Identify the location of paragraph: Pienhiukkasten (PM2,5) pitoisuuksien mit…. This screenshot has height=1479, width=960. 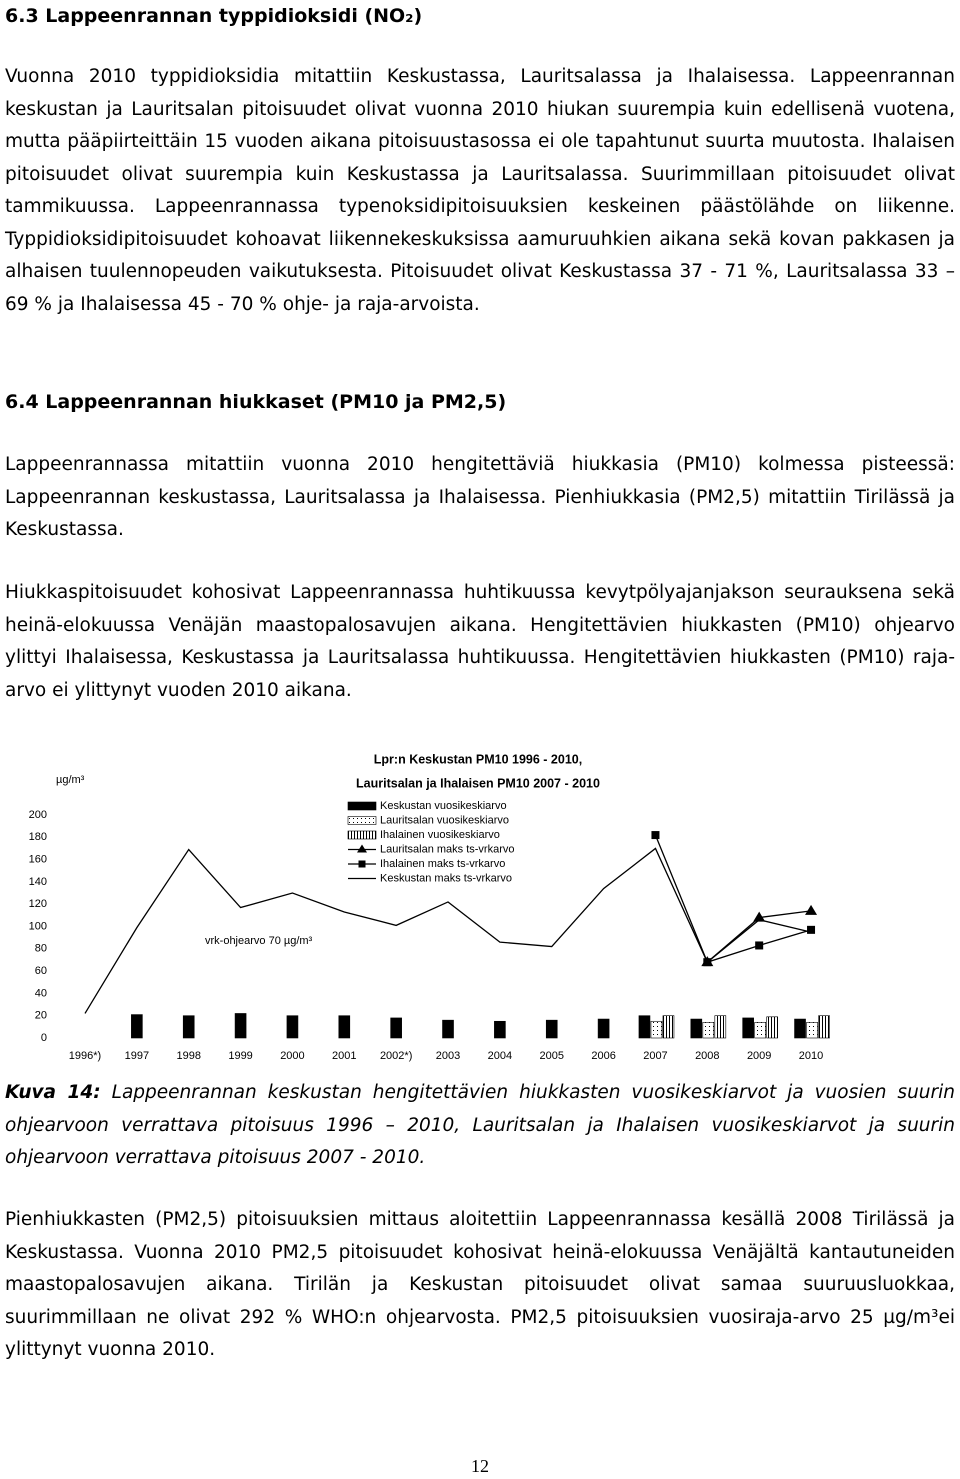
(480, 1284).